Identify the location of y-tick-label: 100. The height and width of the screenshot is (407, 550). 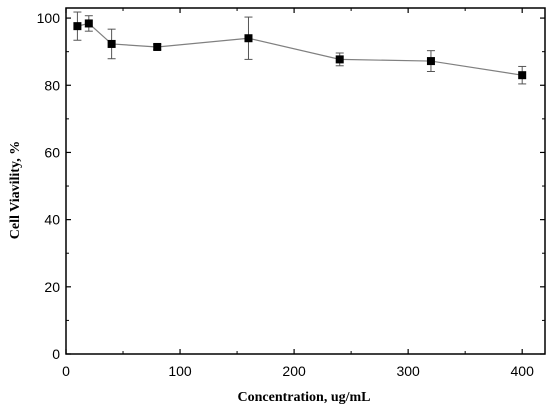
(49, 18).